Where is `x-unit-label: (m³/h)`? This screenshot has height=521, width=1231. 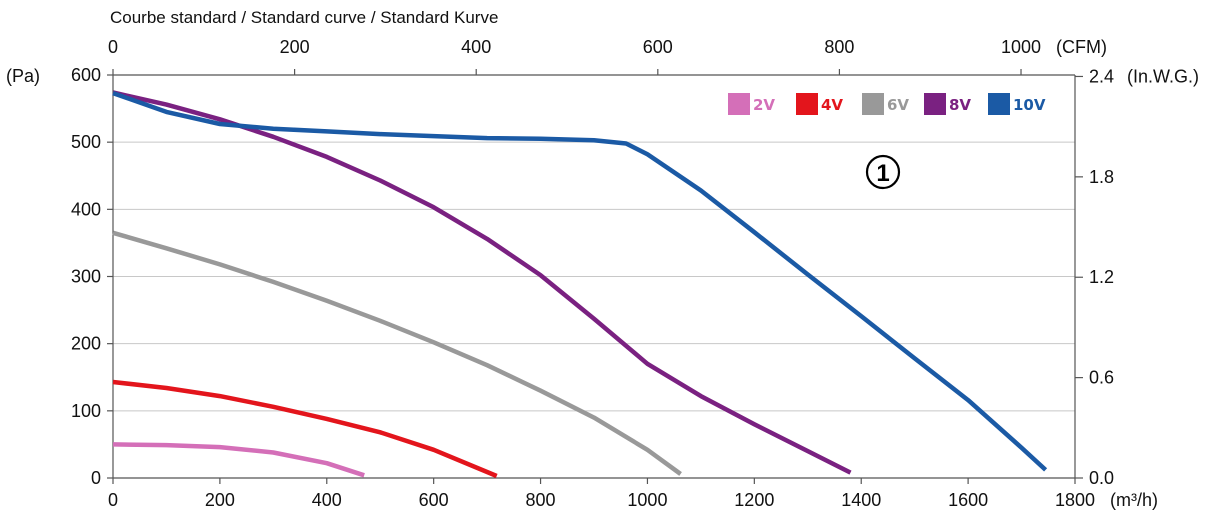
x-unit-label: (m³/h) is located at coordinates (1134, 500).